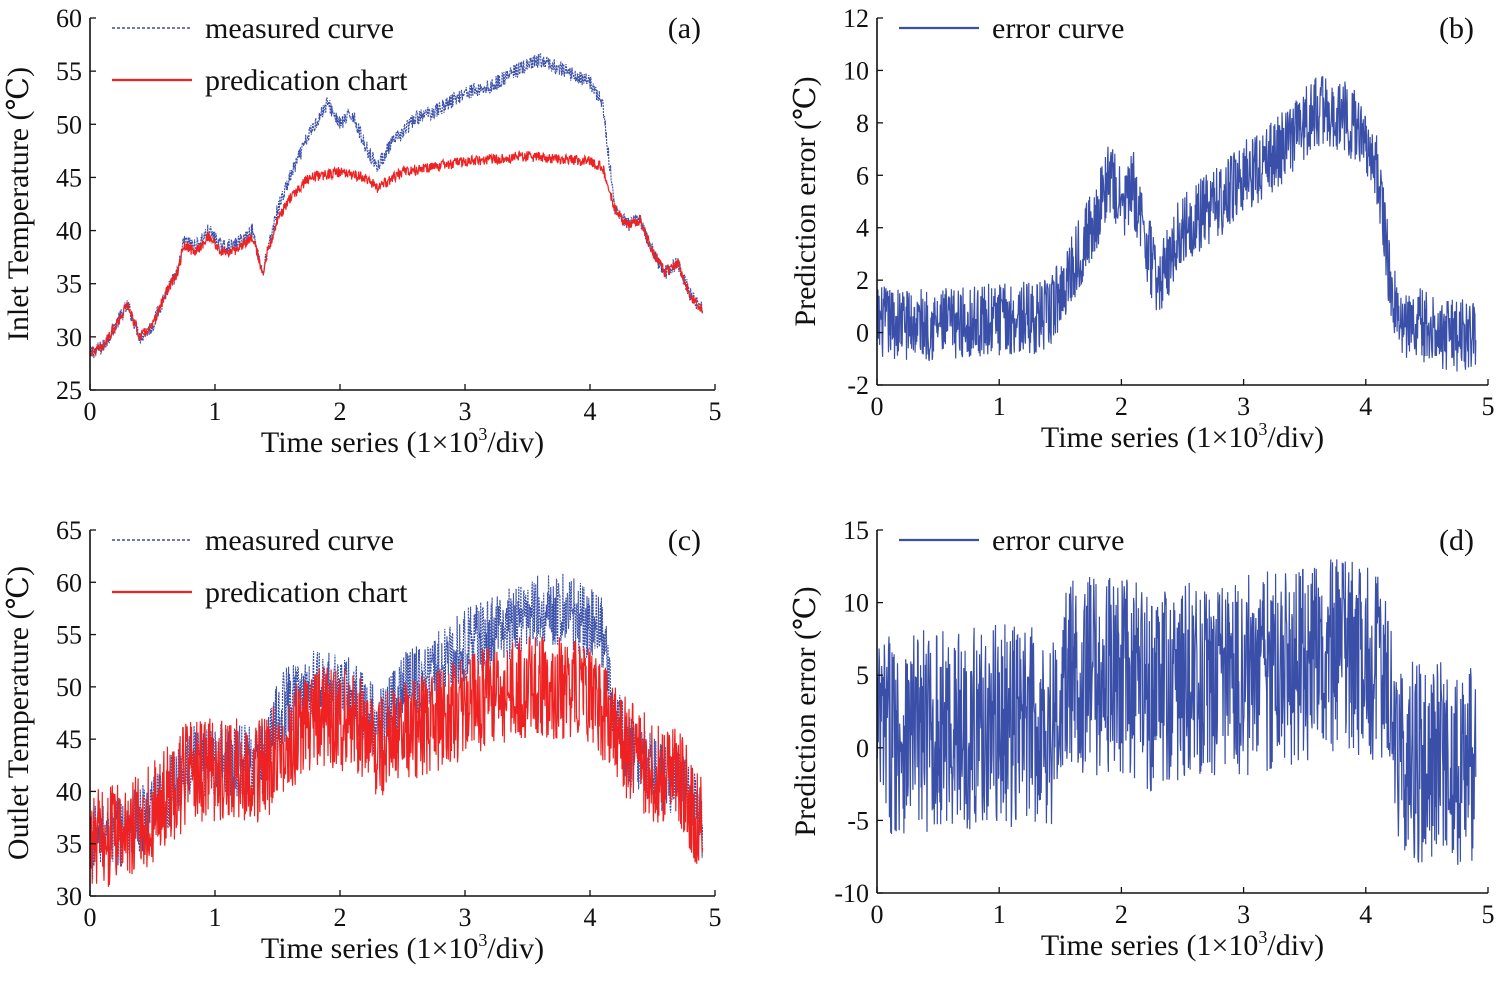 This screenshot has height=984, width=1500. I want to click on y-tick-label: 8, so click(862, 123).